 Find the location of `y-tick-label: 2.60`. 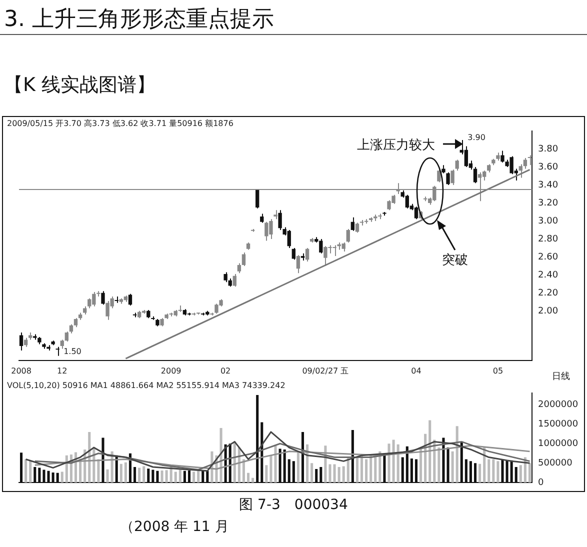

y-tick-label: 2.60 is located at coordinates (548, 257).